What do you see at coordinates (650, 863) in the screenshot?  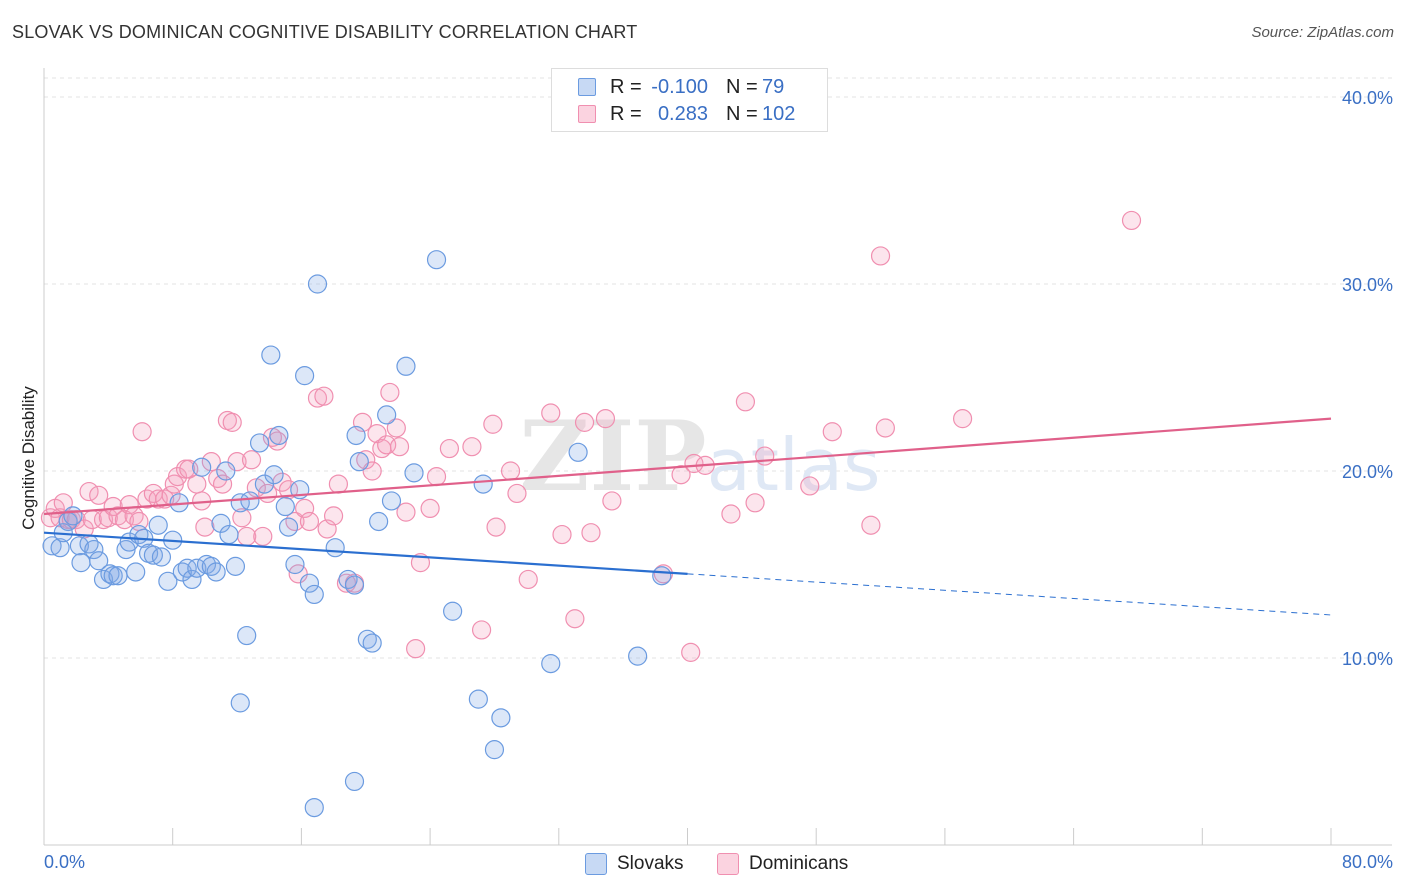 I see `slovaks-legend-label: Slovaks` at bounding box center [650, 863].